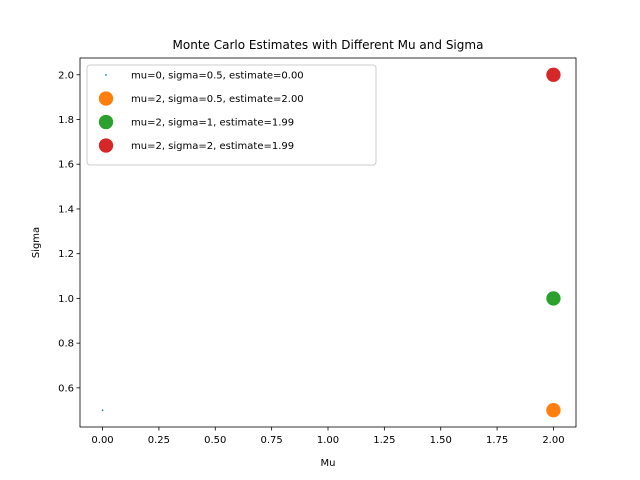 The image size is (640, 480). I want to click on y-axis: 0.6 0.8 1.0 1.2 1.4 1.6 1.8 2.0, so click(69, 232).